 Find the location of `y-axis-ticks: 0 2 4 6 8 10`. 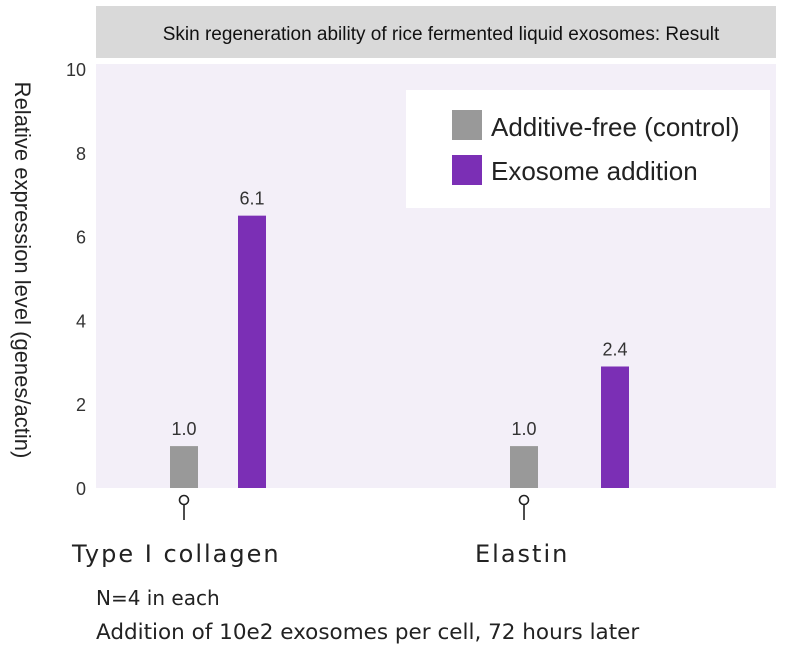

y-axis-ticks: 0 2 4 6 8 10 is located at coordinates (76, 279).